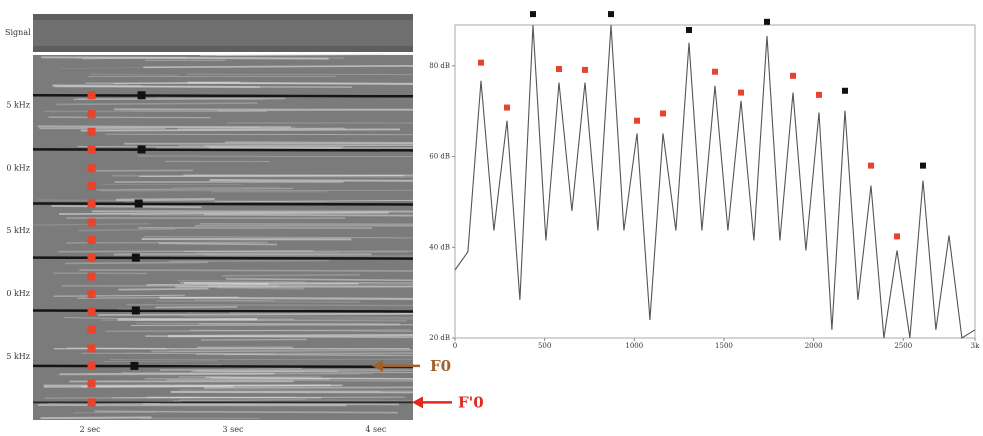  Describe the element at coordinates (223, 33) in the screenshot. I see `signal-band` at that location.